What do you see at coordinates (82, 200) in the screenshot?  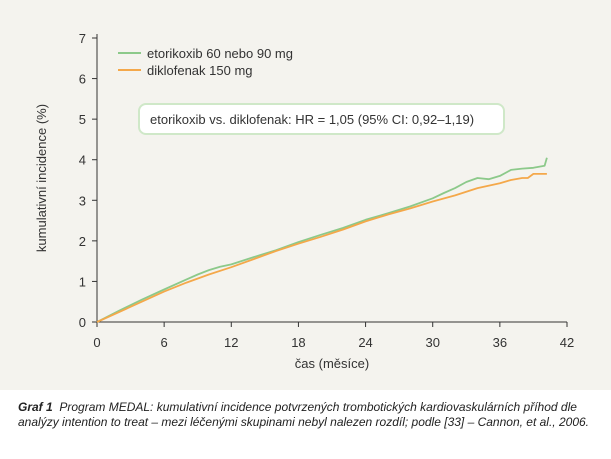 I see `y-tick-label: 3` at bounding box center [82, 200].